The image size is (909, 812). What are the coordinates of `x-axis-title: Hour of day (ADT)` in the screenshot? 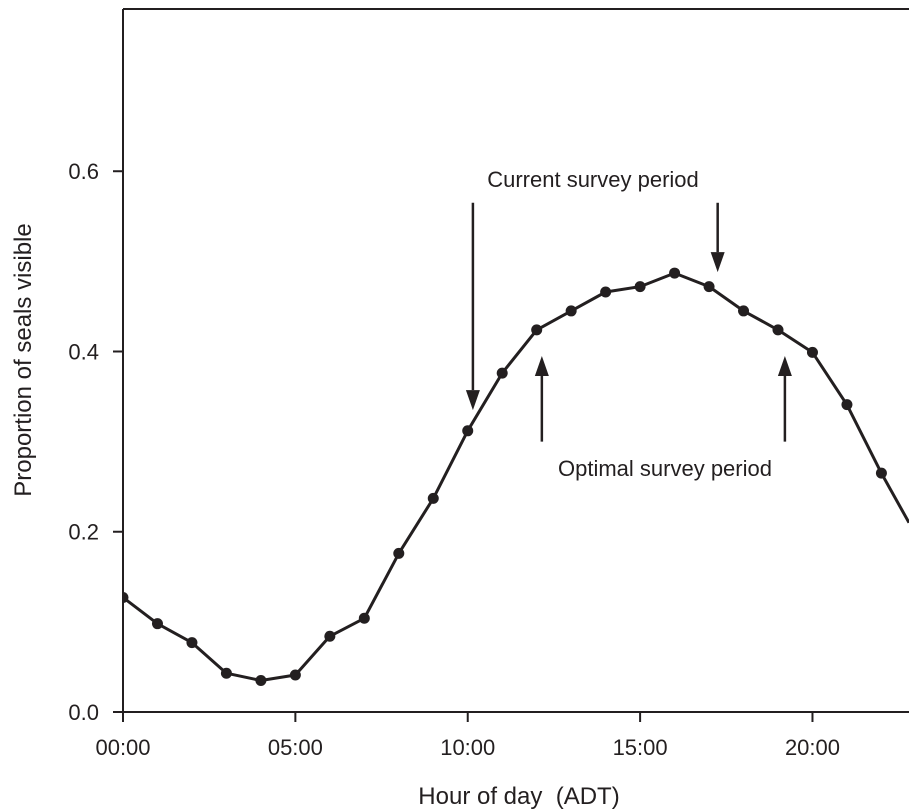 It's located at (518, 796).